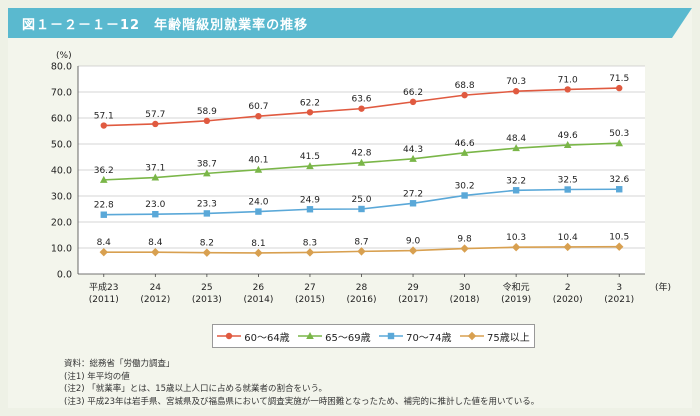  What do you see at coordinates (619, 134) in the screenshot?
I see `data-label: 50.3` at bounding box center [619, 134].